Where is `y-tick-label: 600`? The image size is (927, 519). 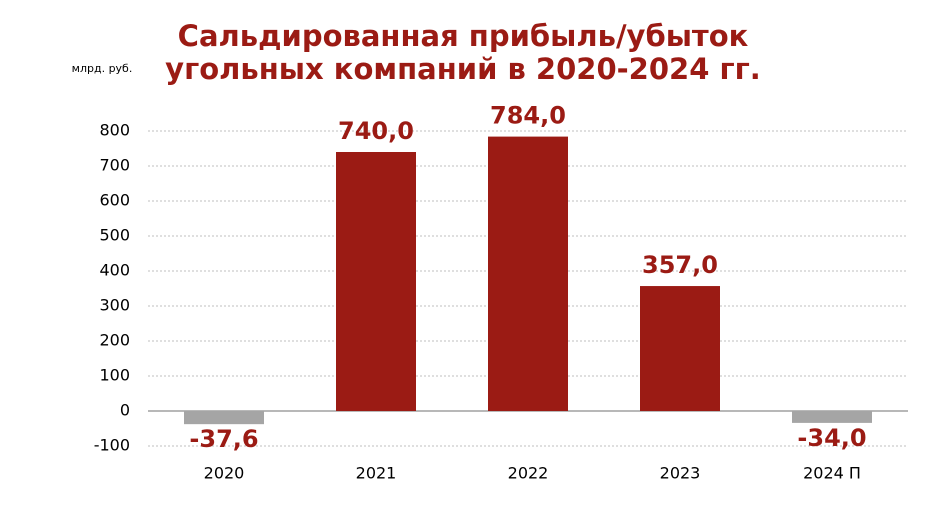 y-tick-label: 600 is located at coordinates (114, 200).